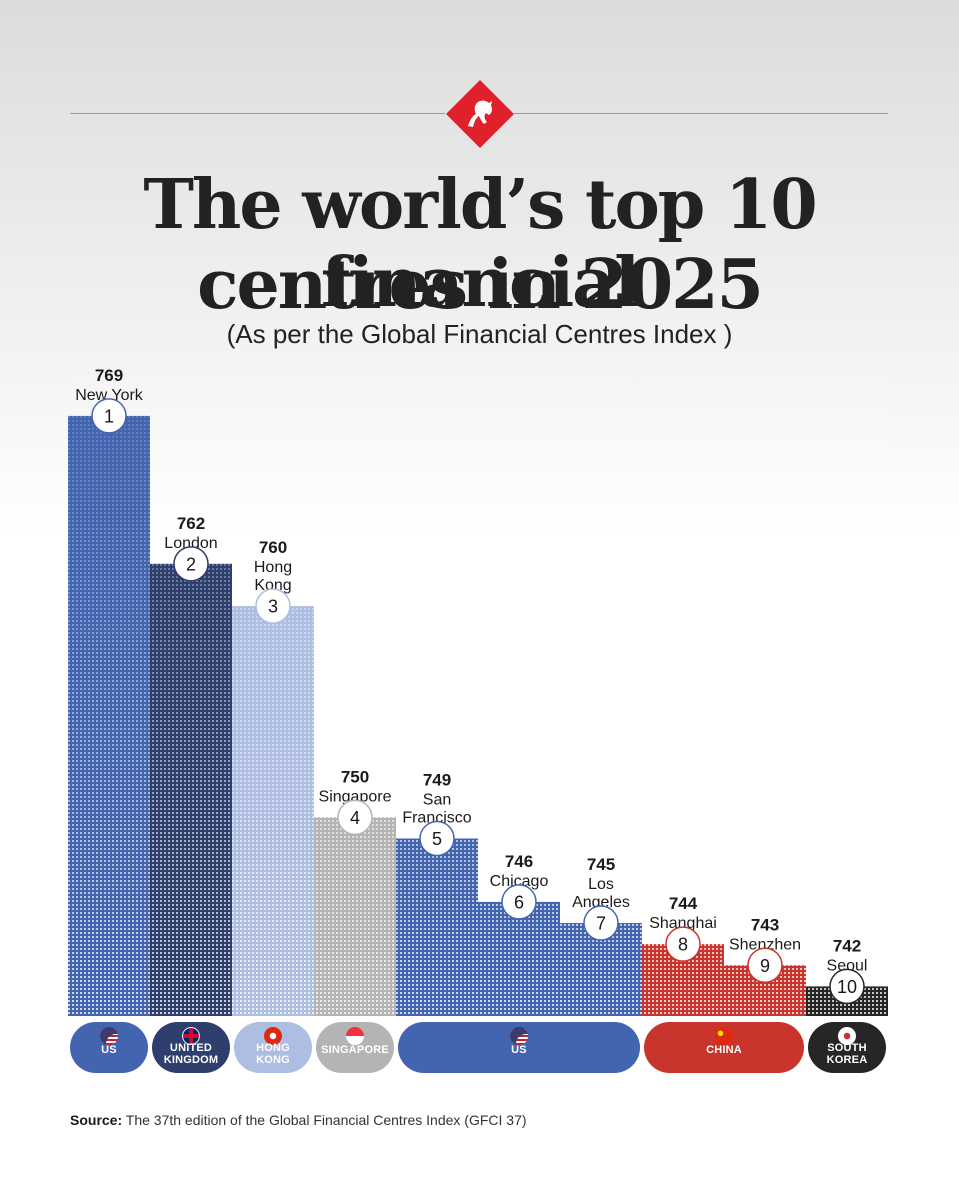 This screenshot has height=1200, width=959. Describe the element at coordinates (437, 800) in the screenshot. I see `bar-city-label: San` at that location.